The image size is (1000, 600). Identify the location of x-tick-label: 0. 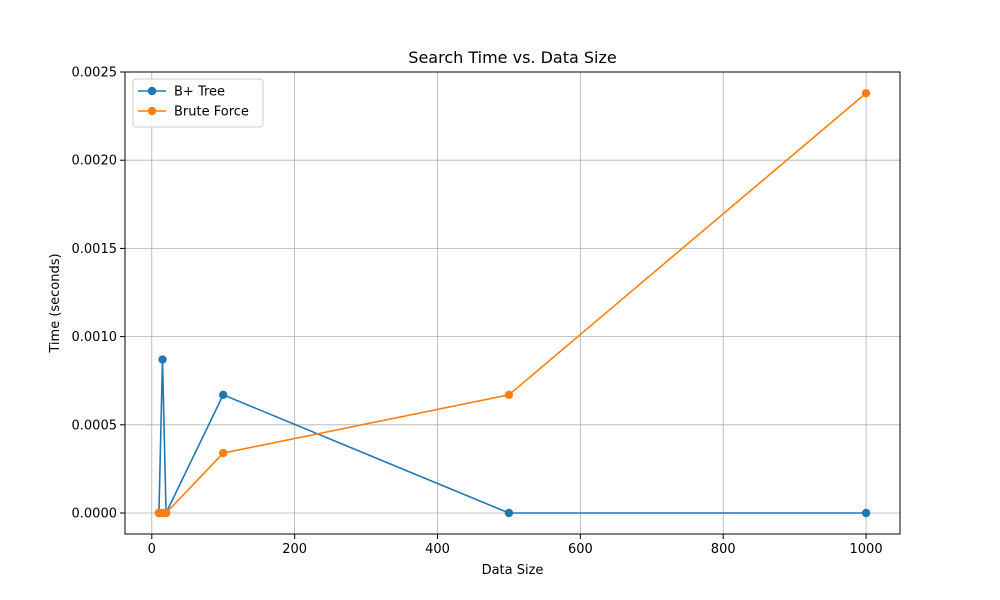
(152, 549).